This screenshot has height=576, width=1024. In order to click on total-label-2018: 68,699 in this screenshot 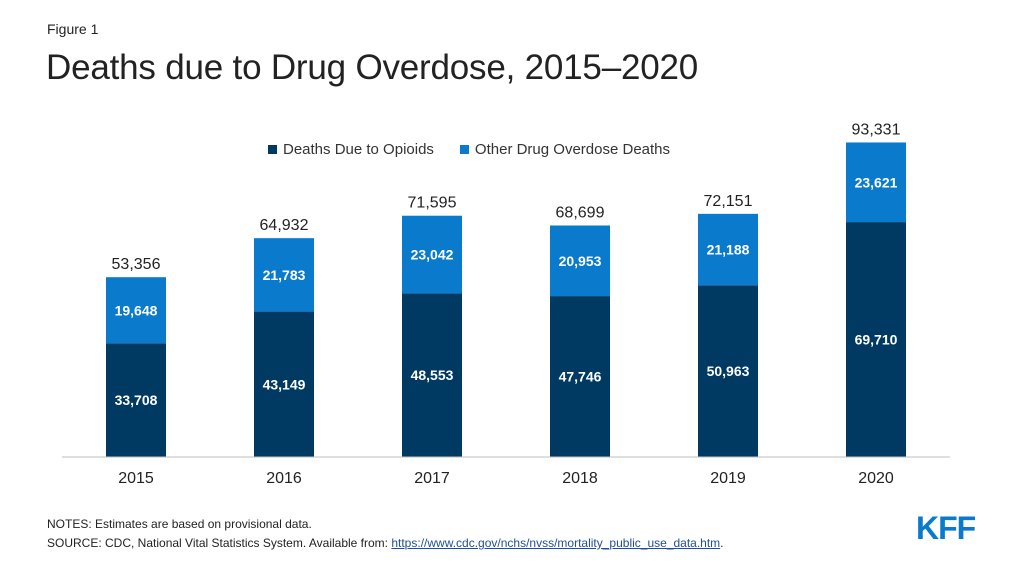, I will do `click(580, 212)`.